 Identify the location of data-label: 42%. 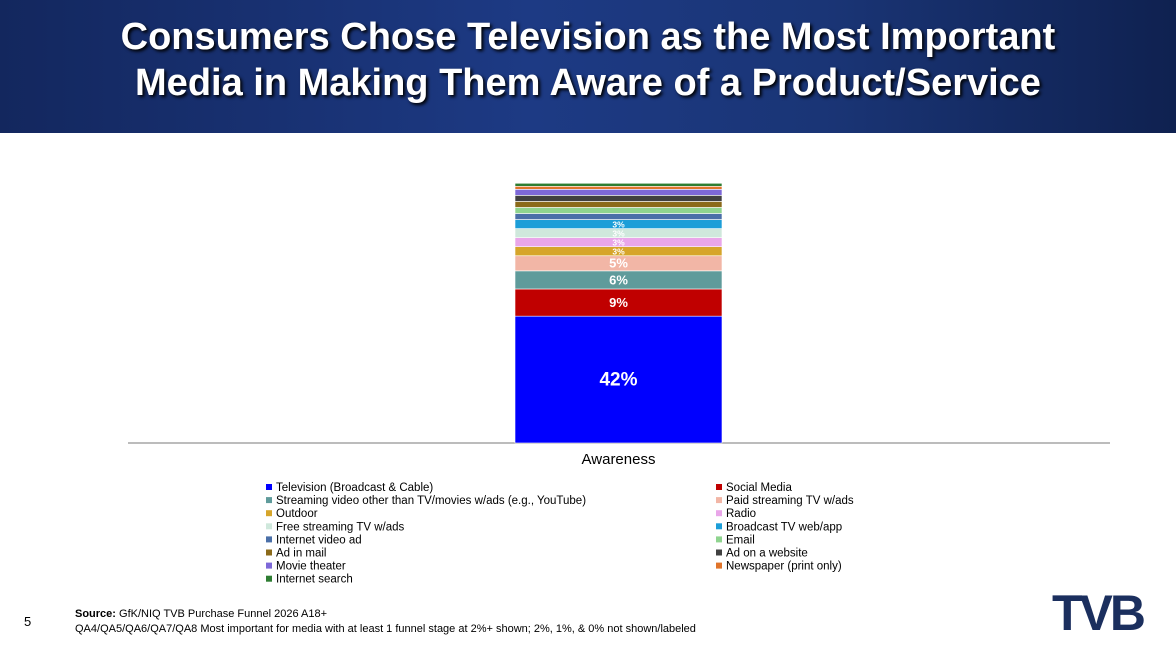
(618, 380).